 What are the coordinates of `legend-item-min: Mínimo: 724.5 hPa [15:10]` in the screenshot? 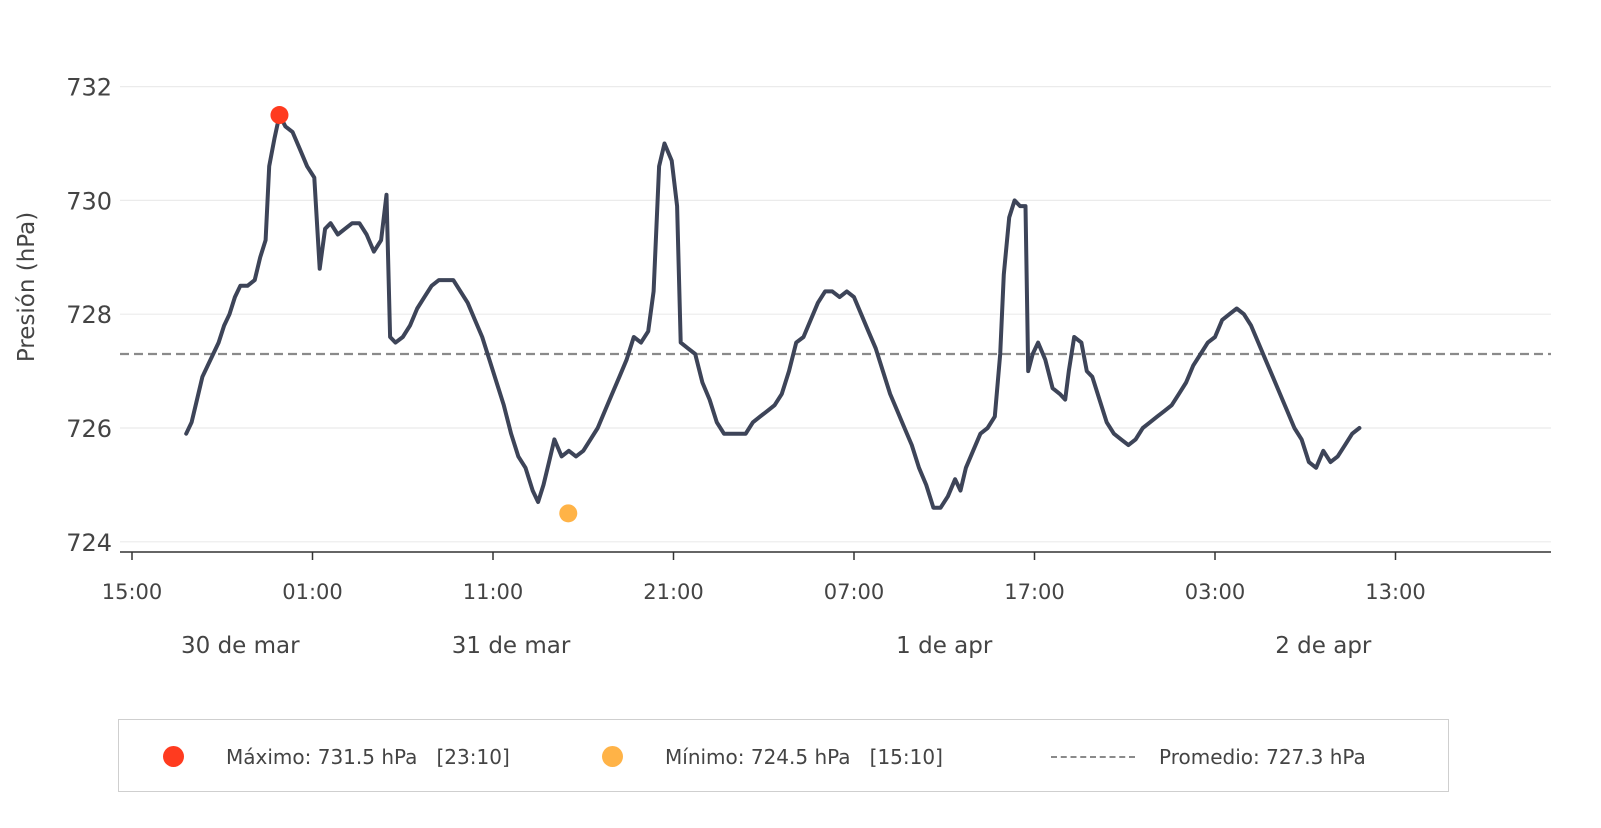 It's located at (772, 756).